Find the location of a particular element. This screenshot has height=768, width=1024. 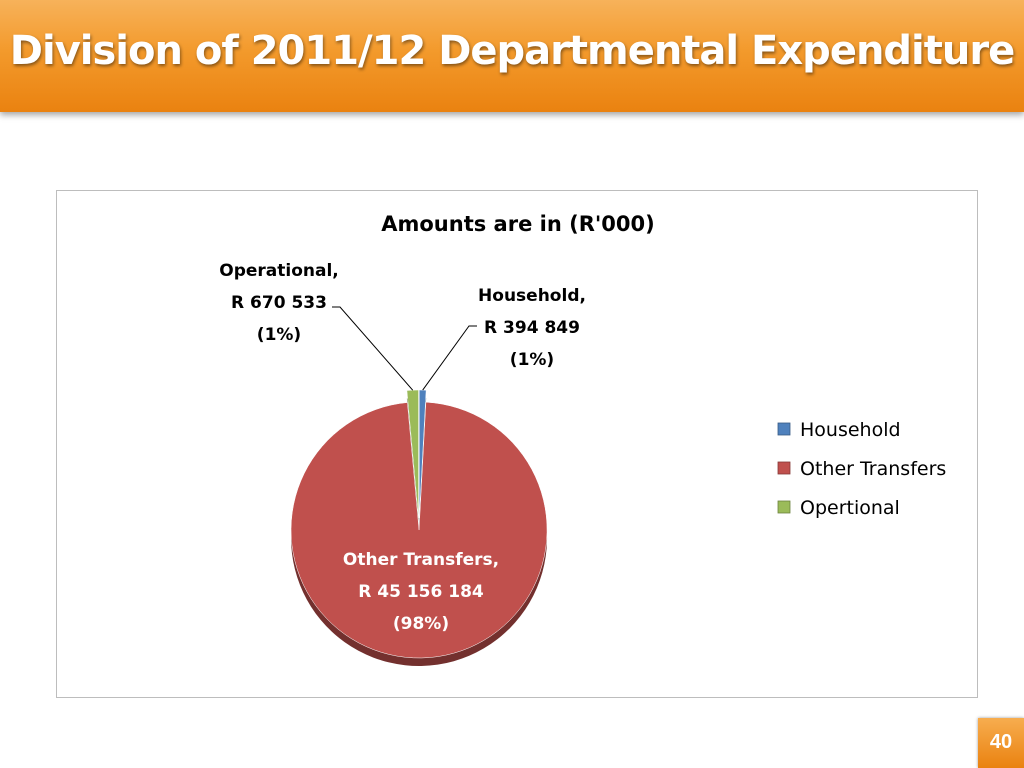

slide-number-badge: 40 is located at coordinates (1001, 743).